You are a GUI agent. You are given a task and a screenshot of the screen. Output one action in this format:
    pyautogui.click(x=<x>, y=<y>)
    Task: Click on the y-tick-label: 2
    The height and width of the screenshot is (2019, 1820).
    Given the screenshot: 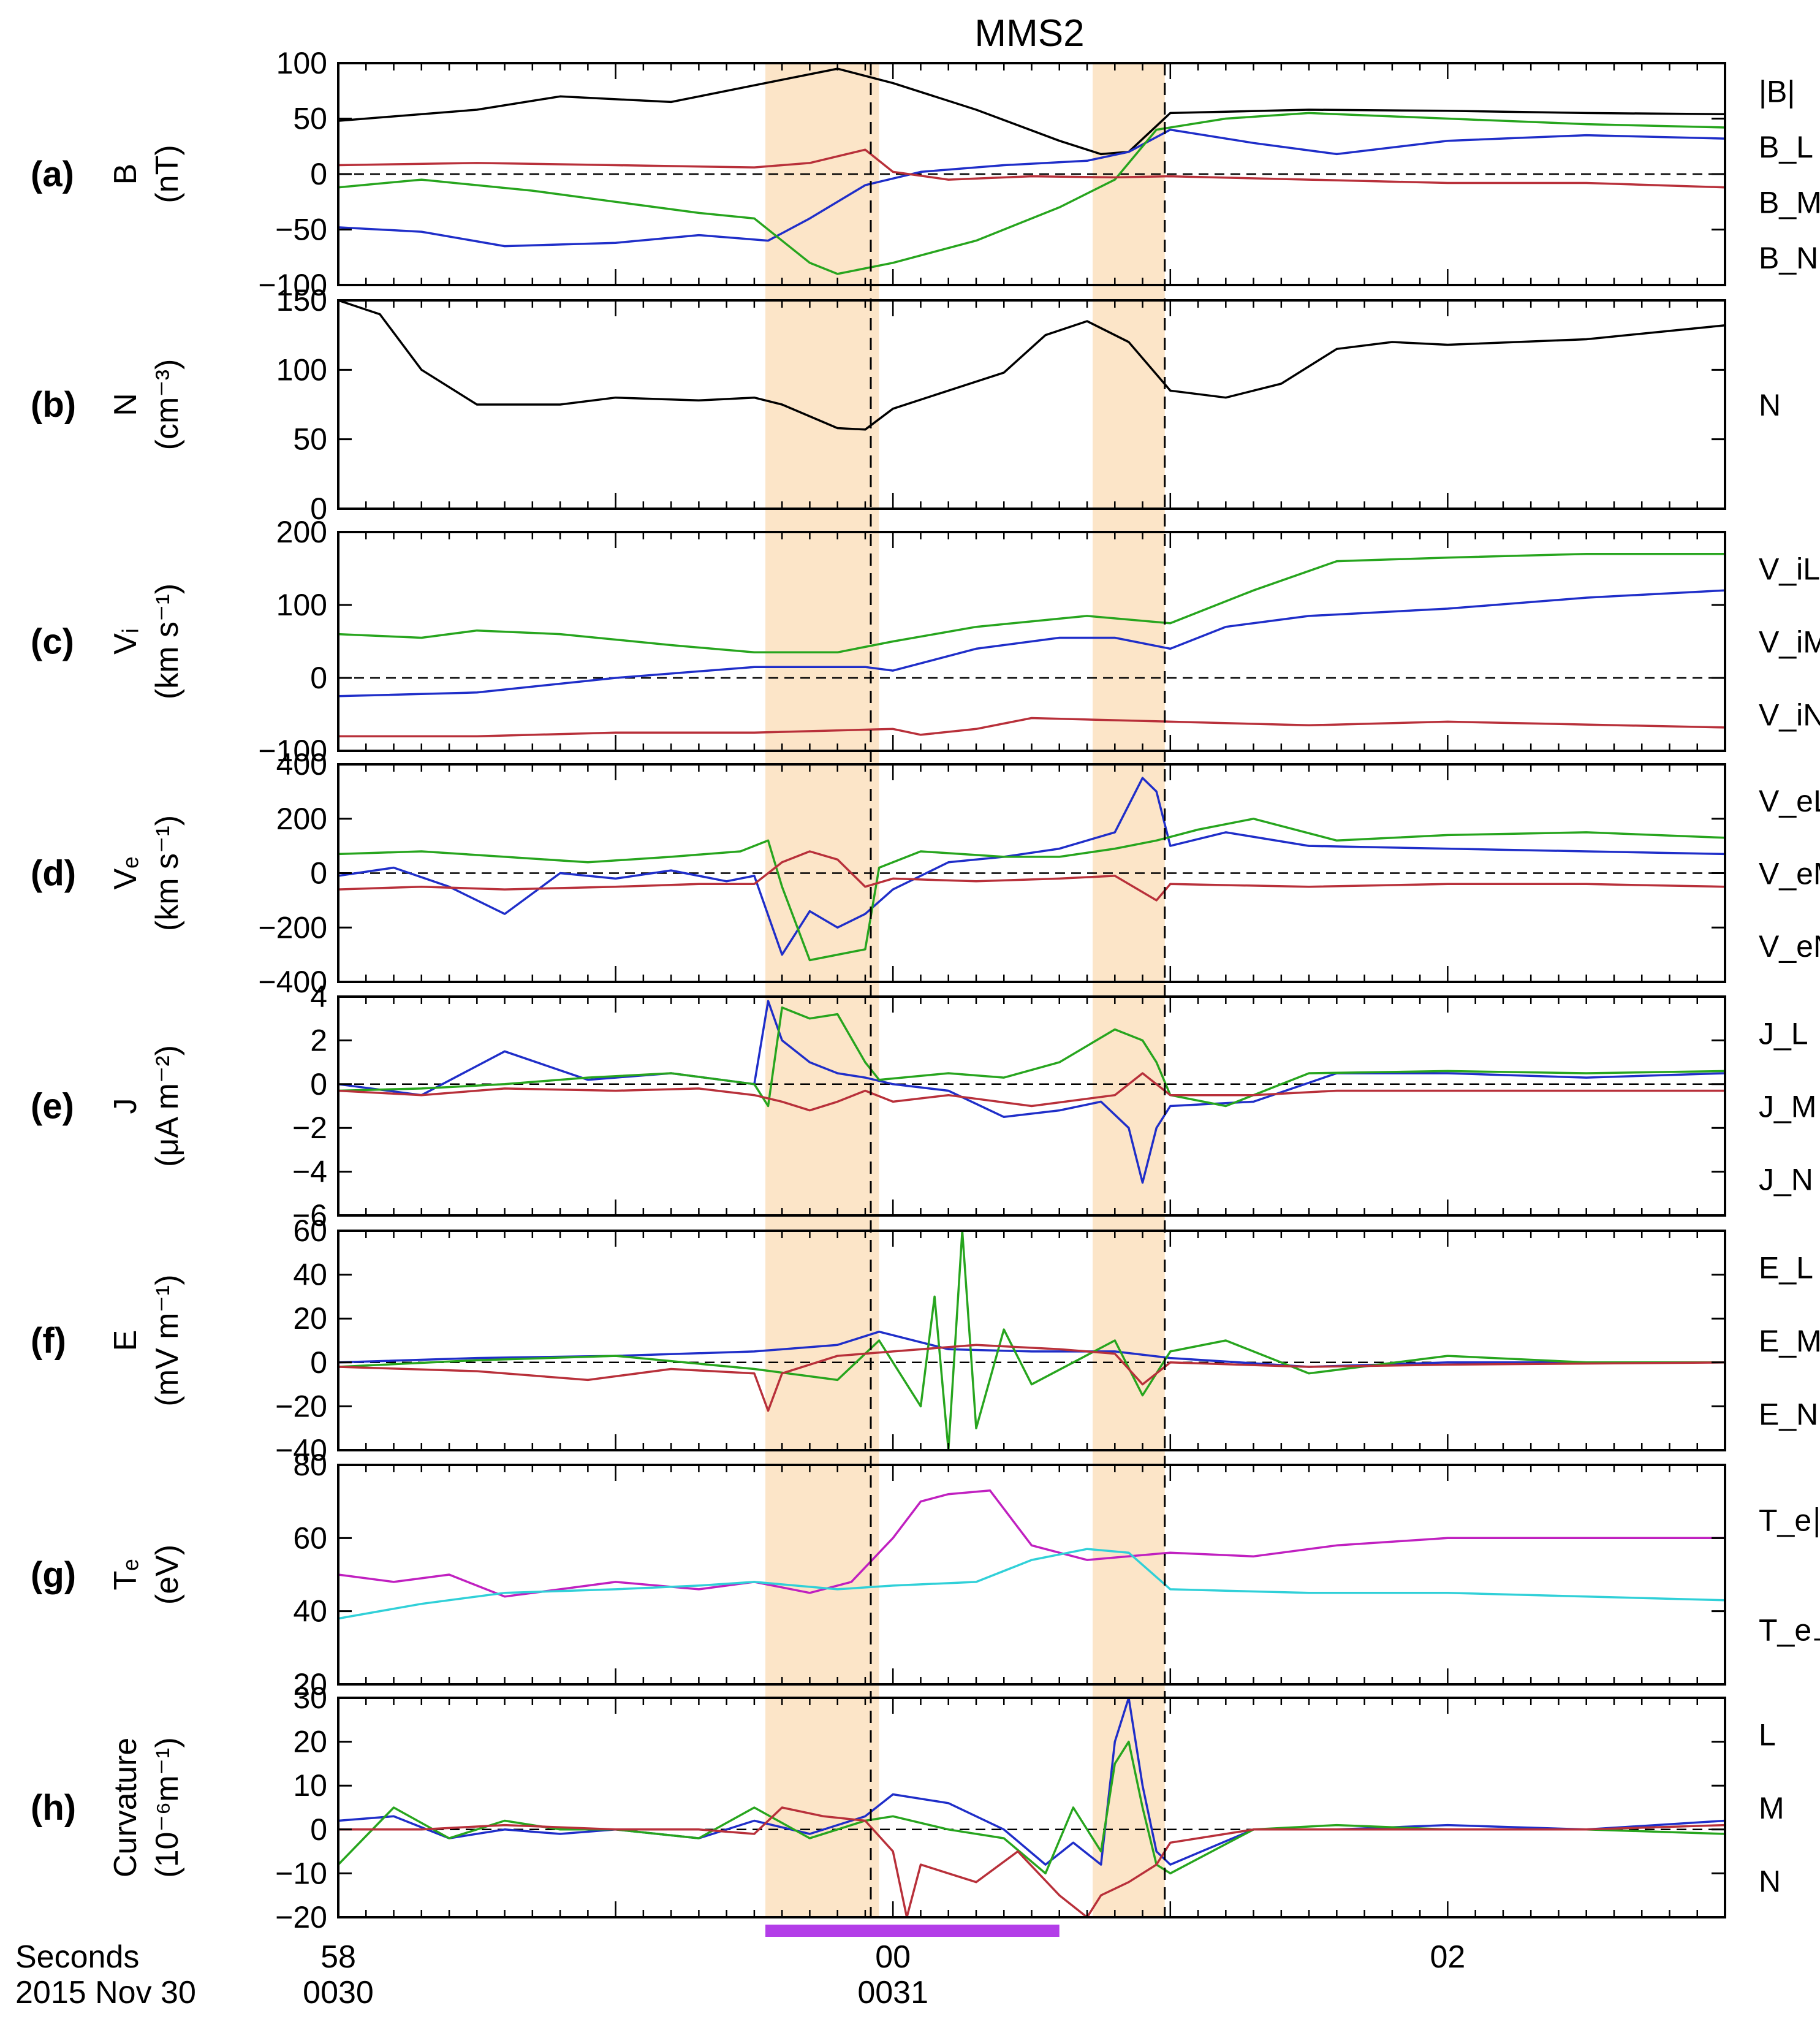 What is the action you would take?
    pyautogui.click(x=318, y=1040)
    